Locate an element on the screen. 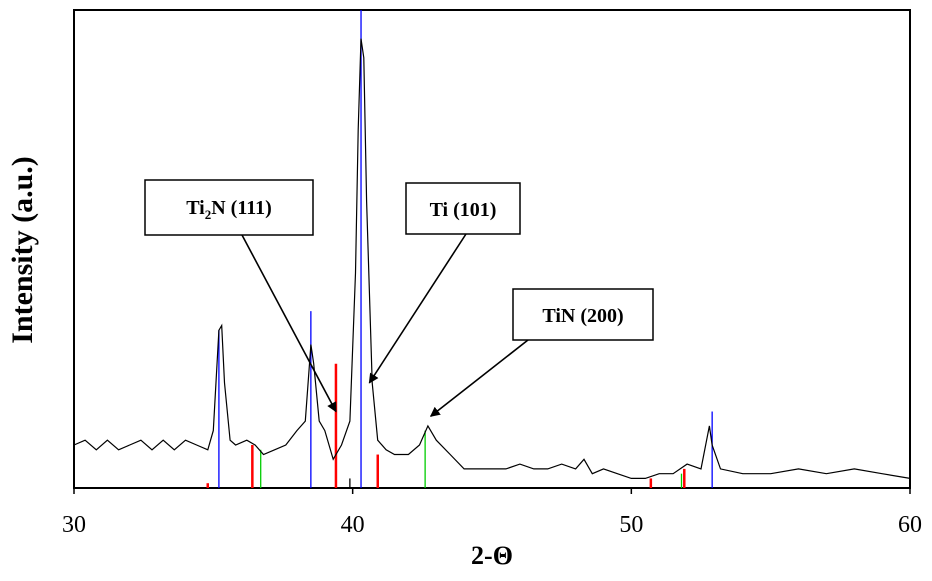 This screenshot has height=581, width=932. x-tick-label: 30 is located at coordinates (74, 525).